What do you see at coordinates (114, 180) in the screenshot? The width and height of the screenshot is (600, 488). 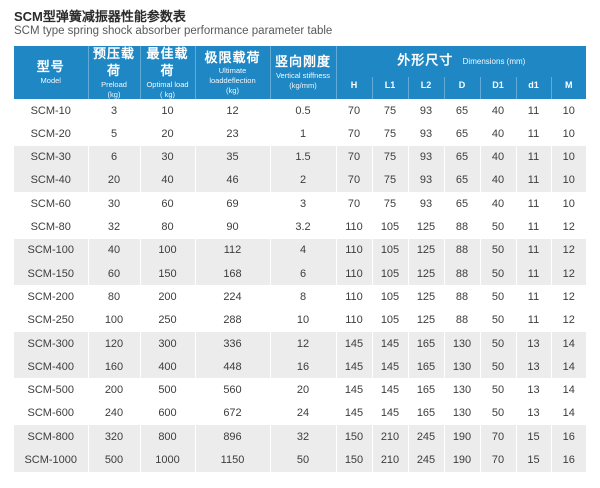 I see `cell-value: 20` at bounding box center [114, 180].